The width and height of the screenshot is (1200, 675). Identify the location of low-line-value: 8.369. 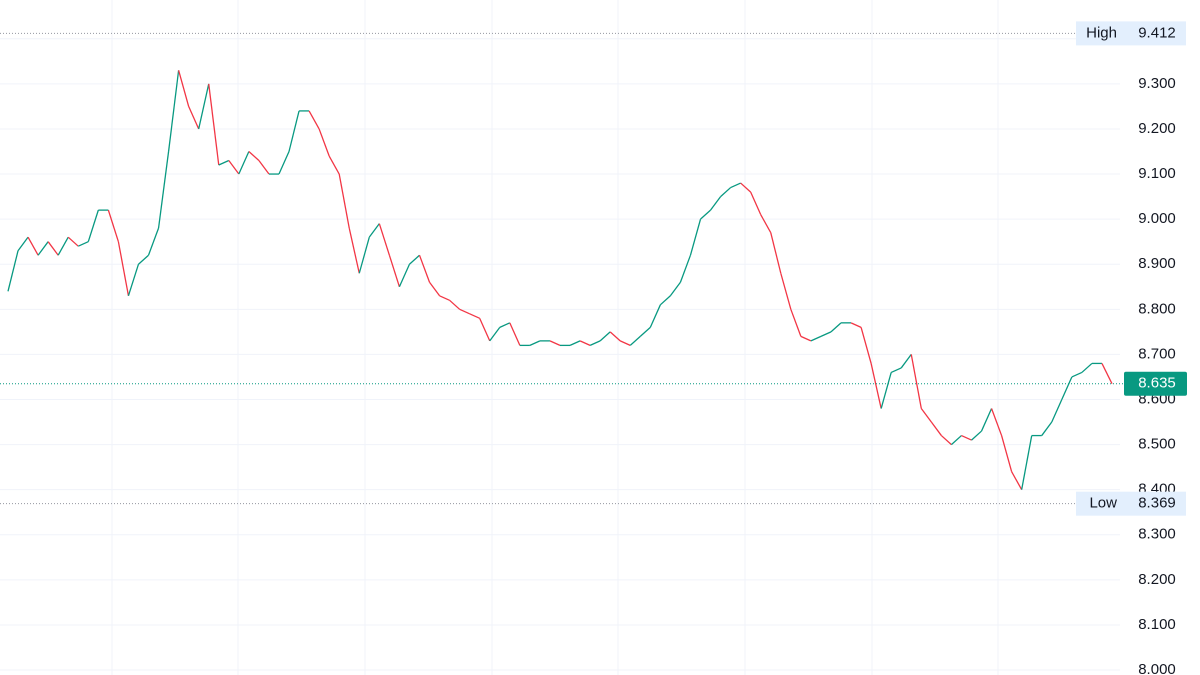
(1157, 503).